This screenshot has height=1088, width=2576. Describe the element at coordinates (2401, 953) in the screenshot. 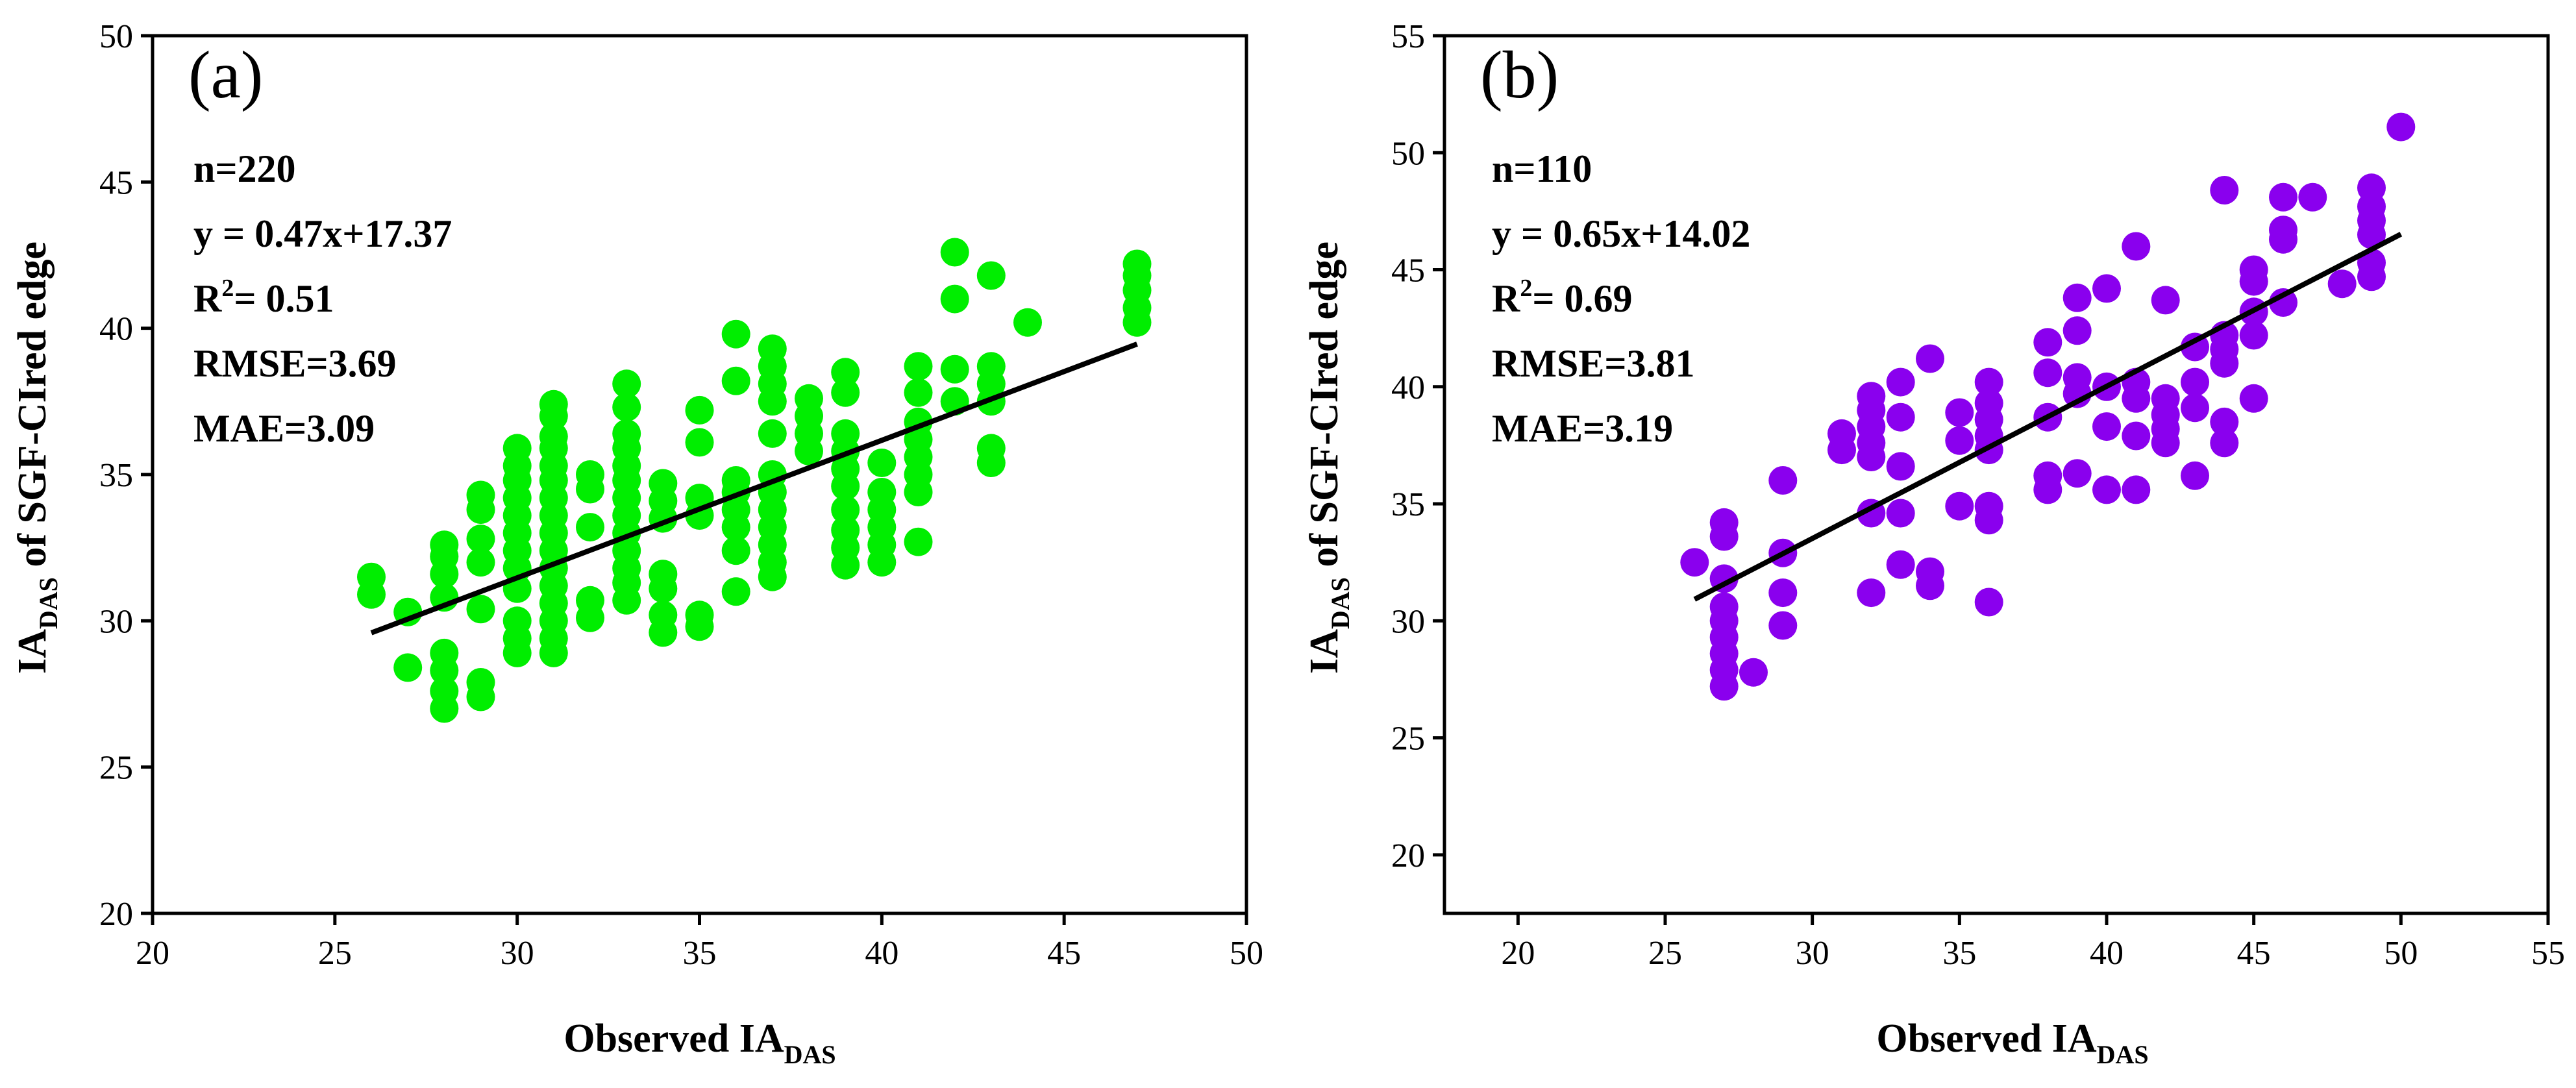

I see `x-tick-label-b-6: 50` at that location.